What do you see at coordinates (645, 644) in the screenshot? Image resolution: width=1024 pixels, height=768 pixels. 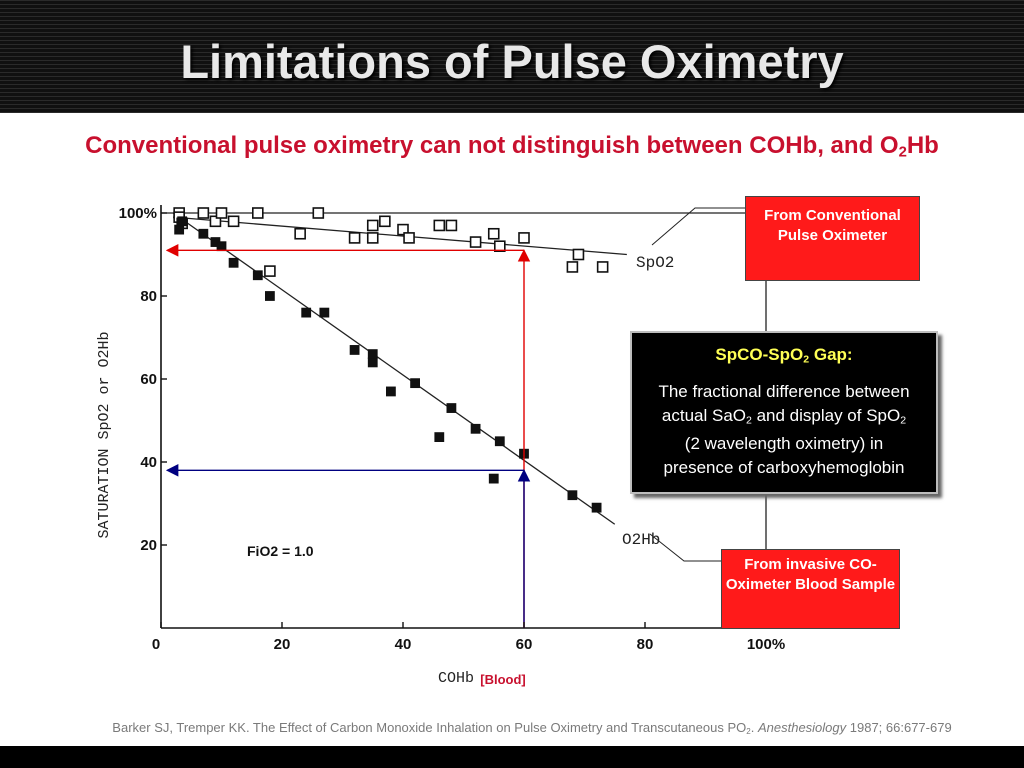 I see `x-tick-label: 80` at bounding box center [645, 644].